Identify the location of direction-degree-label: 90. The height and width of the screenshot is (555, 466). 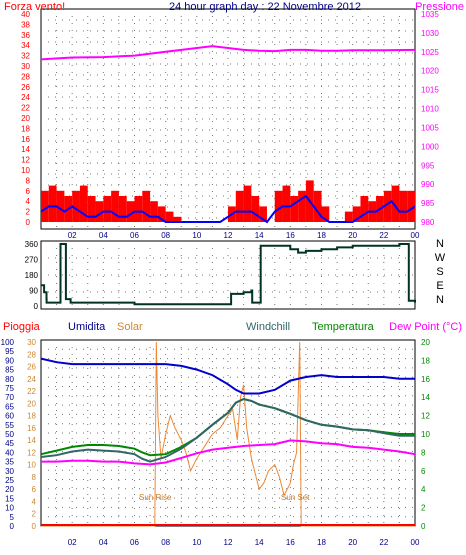
(33, 291).